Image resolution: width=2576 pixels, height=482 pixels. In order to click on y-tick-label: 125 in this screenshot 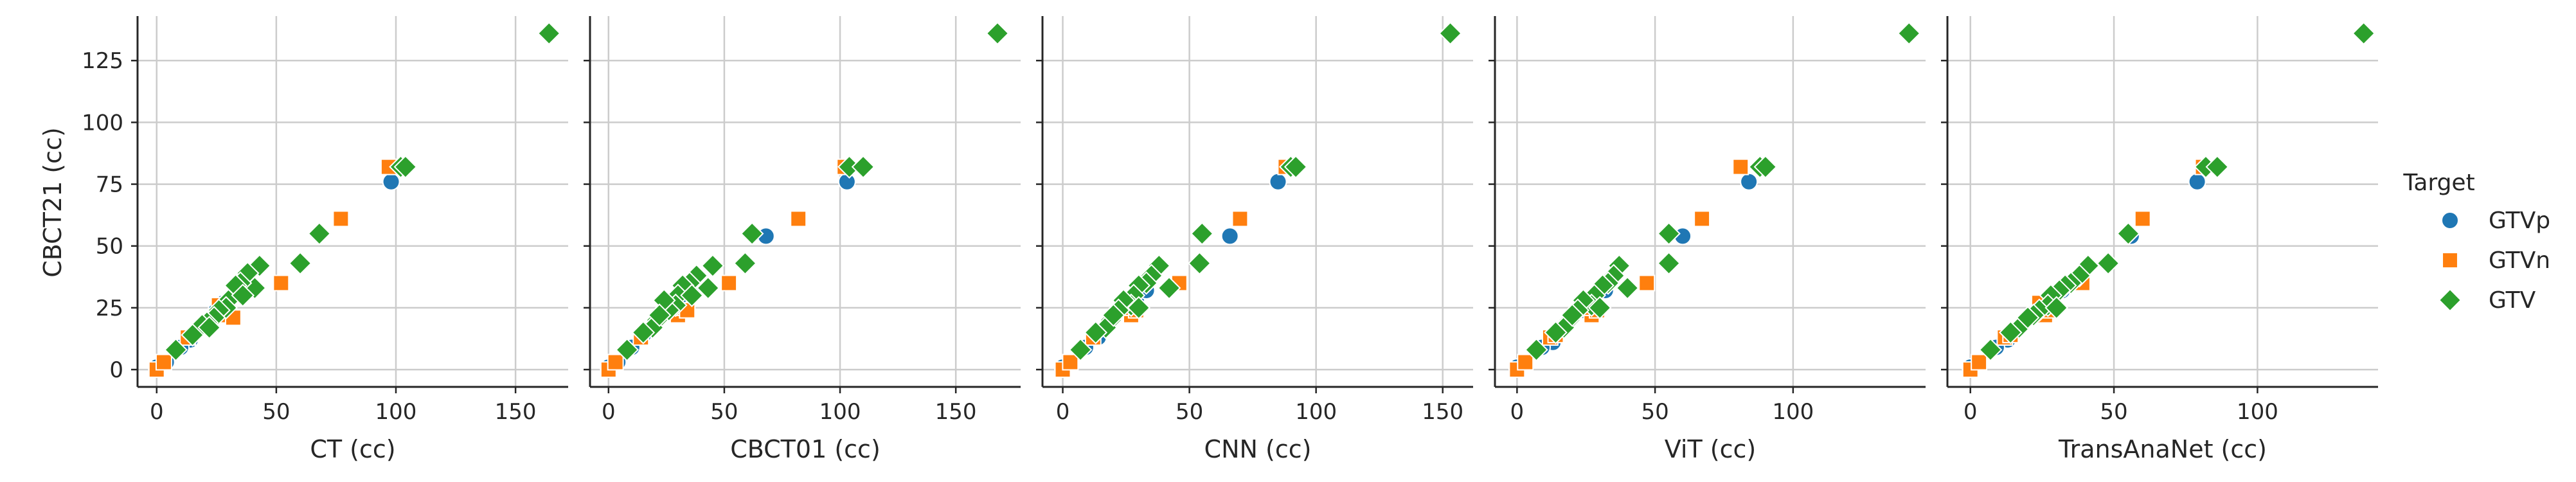, I will do `click(102, 61)`.